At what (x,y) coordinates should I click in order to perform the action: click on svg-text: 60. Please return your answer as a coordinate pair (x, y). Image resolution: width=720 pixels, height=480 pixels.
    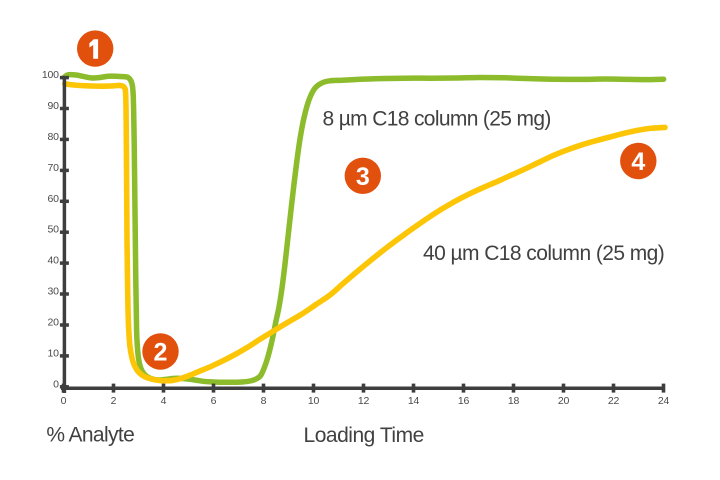
    Looking at the image, I should click on (54, 199).